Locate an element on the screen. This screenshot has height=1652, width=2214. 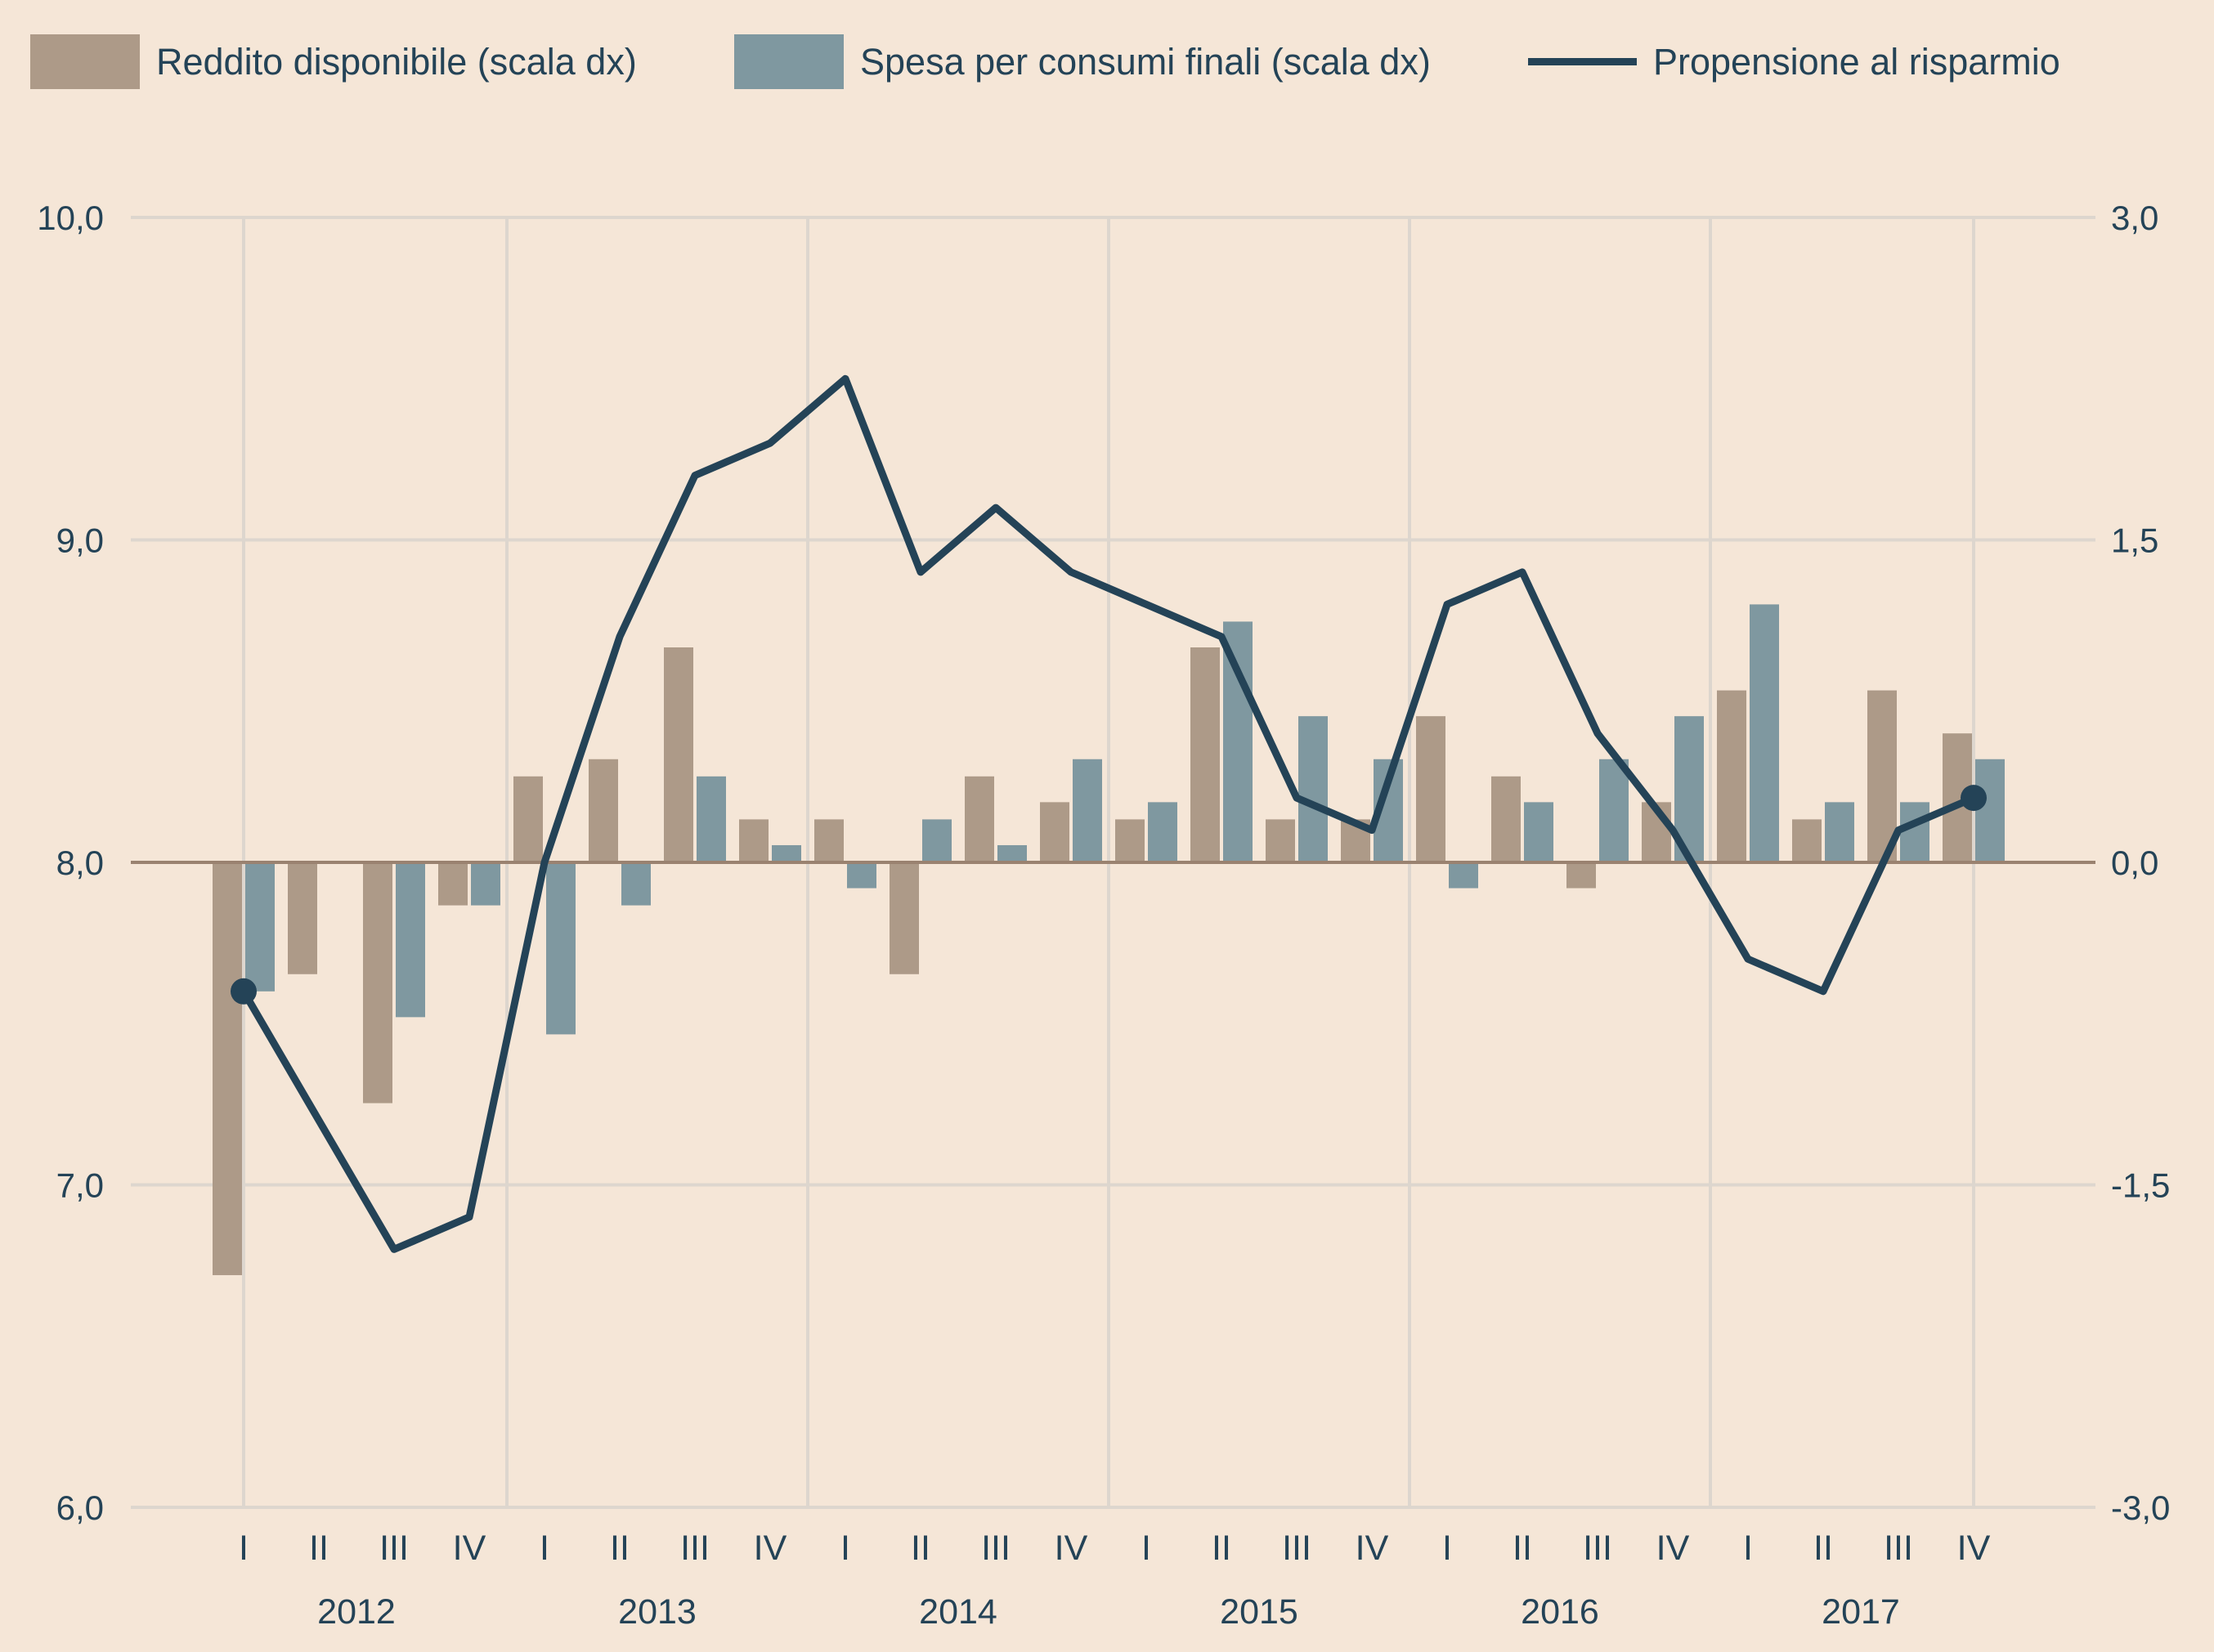
legend-swatch-spesa is located at coordinates (789, 61).